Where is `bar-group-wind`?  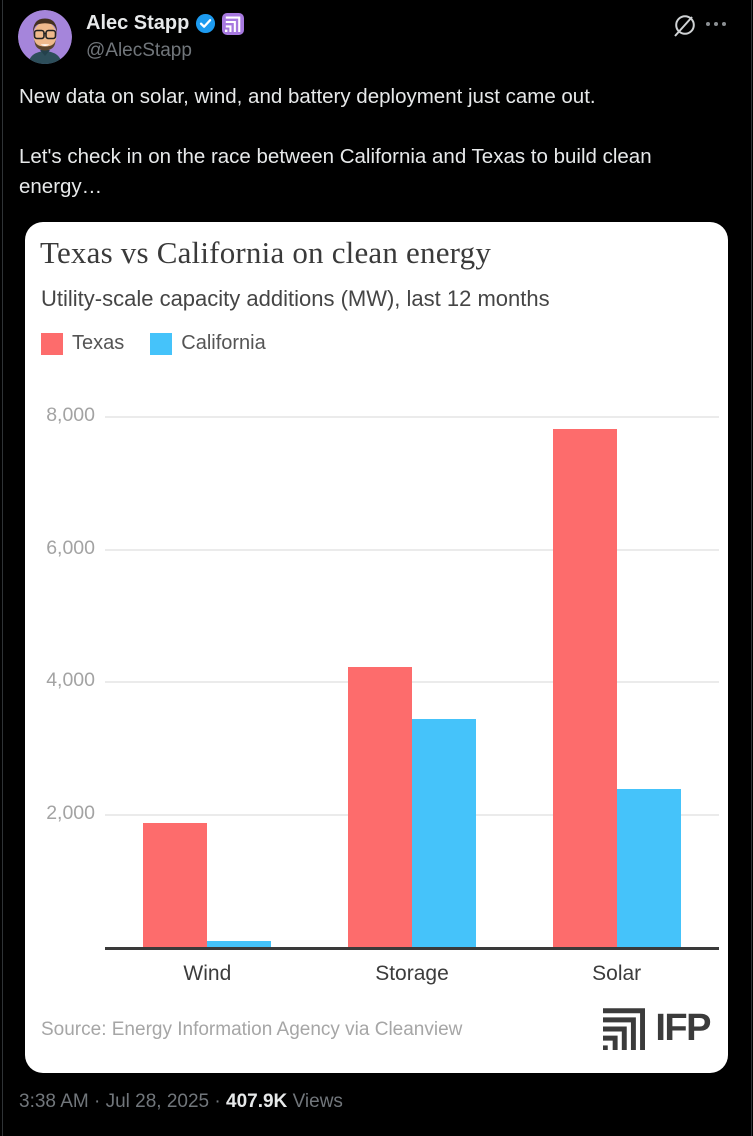
bar-group-wind is located at coordinates (207, 668).